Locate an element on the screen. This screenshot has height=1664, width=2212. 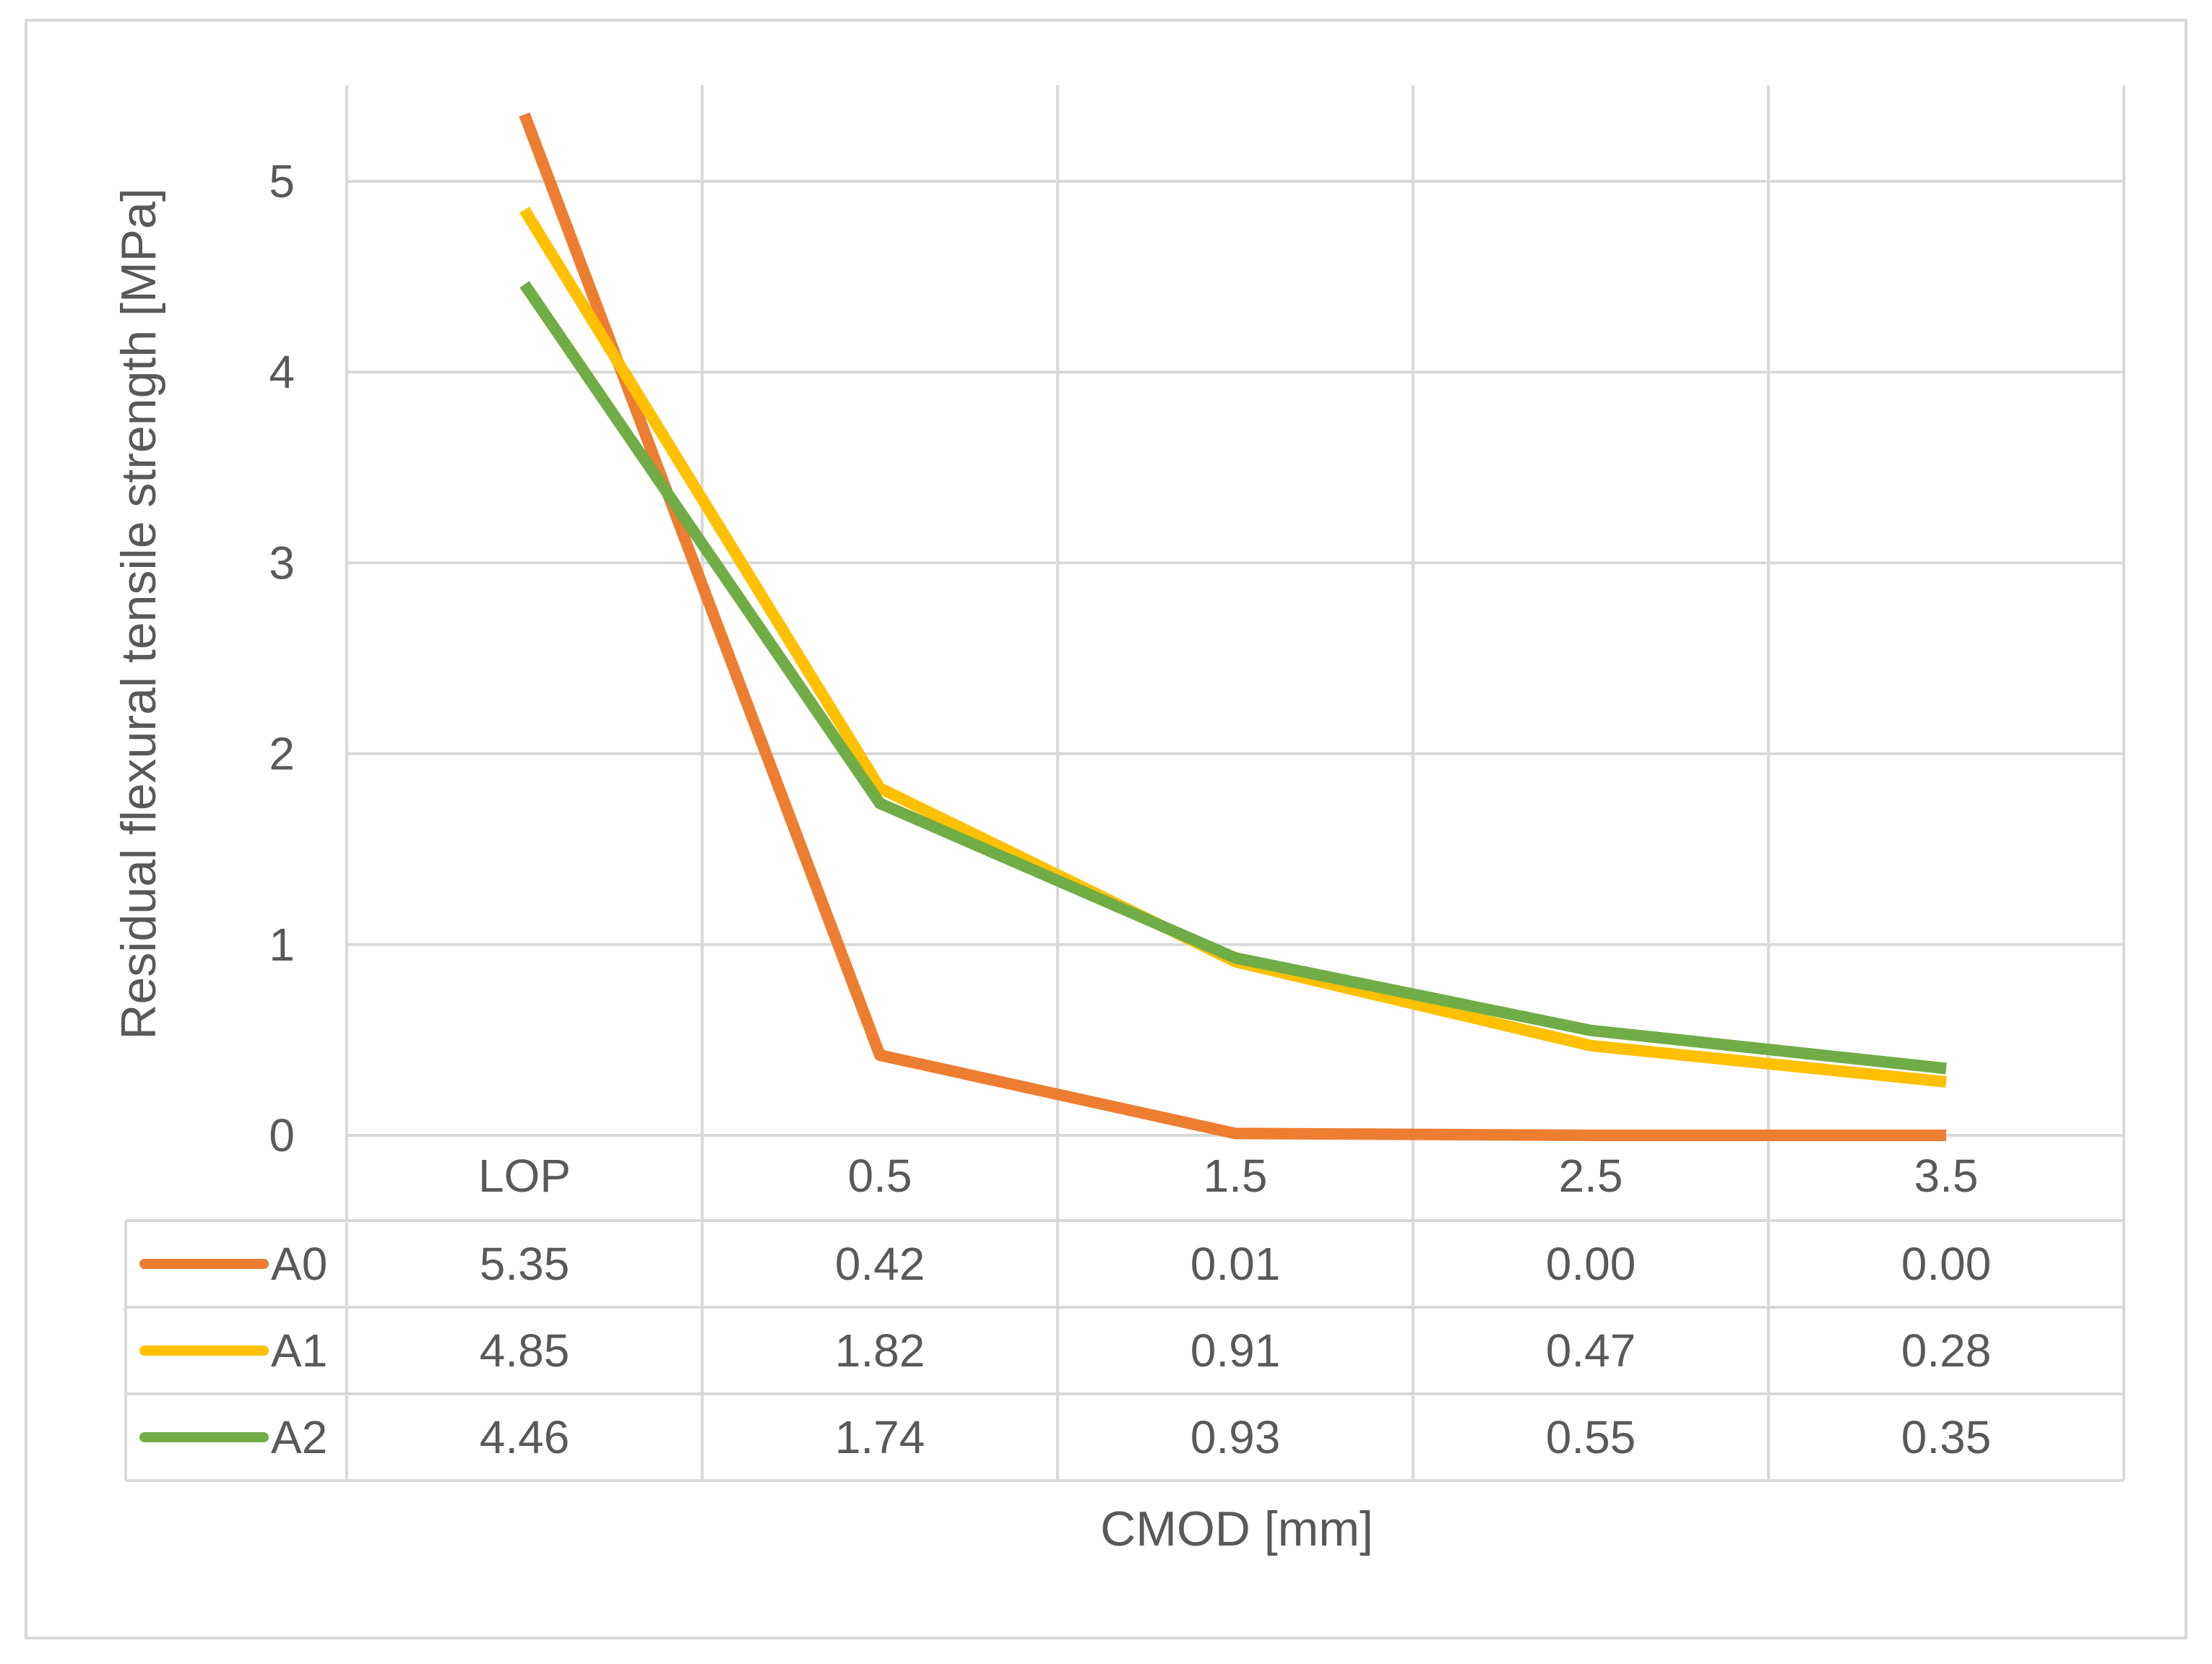
y-axis-title: Residual flexural tensile strength [MPa] is located at coordinates (138, 613).